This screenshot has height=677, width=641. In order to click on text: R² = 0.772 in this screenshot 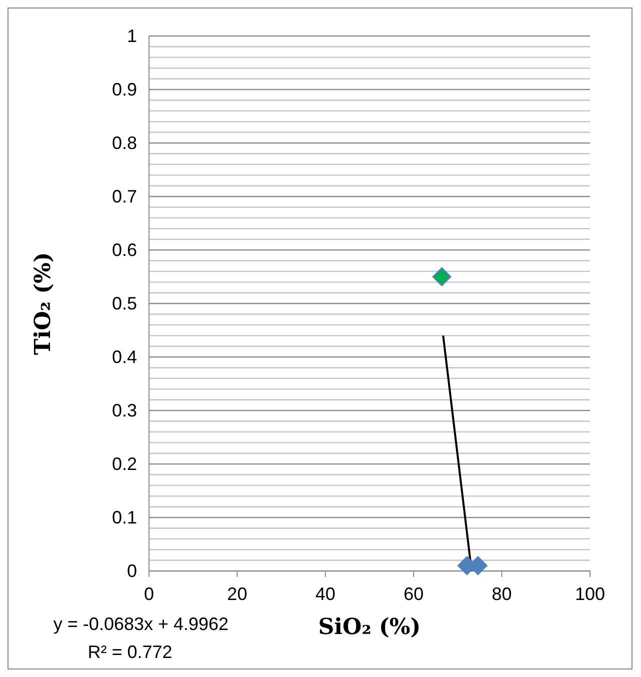, I will do `click(130, 652)`.